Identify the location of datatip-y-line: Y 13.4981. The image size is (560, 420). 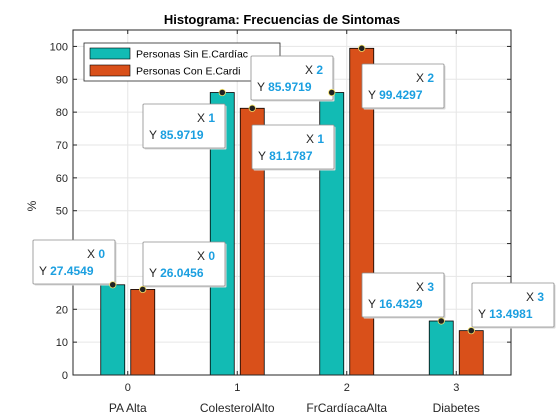
(505, 314).